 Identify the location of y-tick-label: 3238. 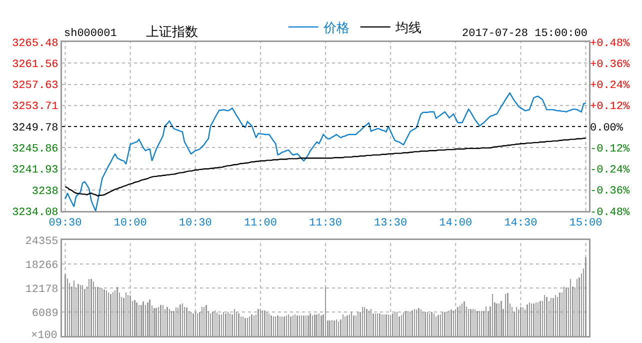
(45, 192).